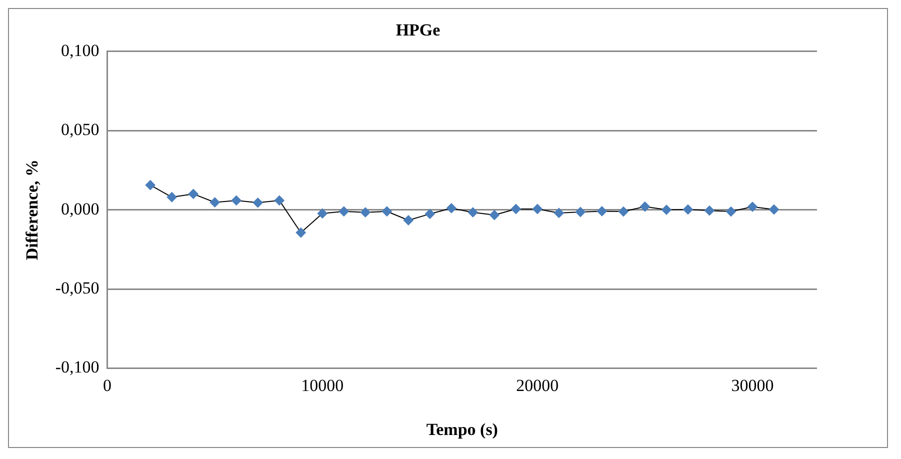 The height and width of the screenshot is (459, 901). I want to click on chart-title: HPGe, so click(418, 30).